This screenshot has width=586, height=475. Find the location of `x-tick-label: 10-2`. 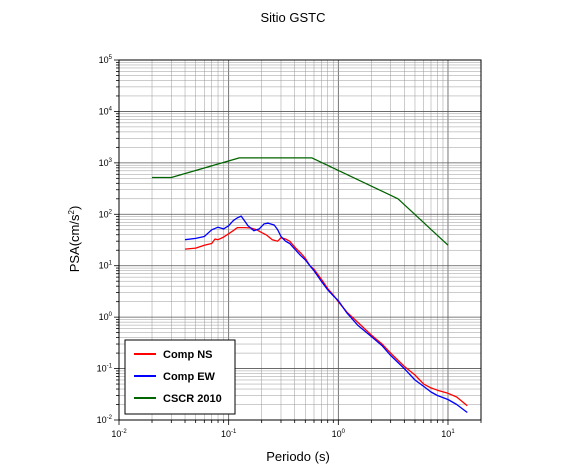

x-tick-label: 10-2 is located at coordinates (119, 434).